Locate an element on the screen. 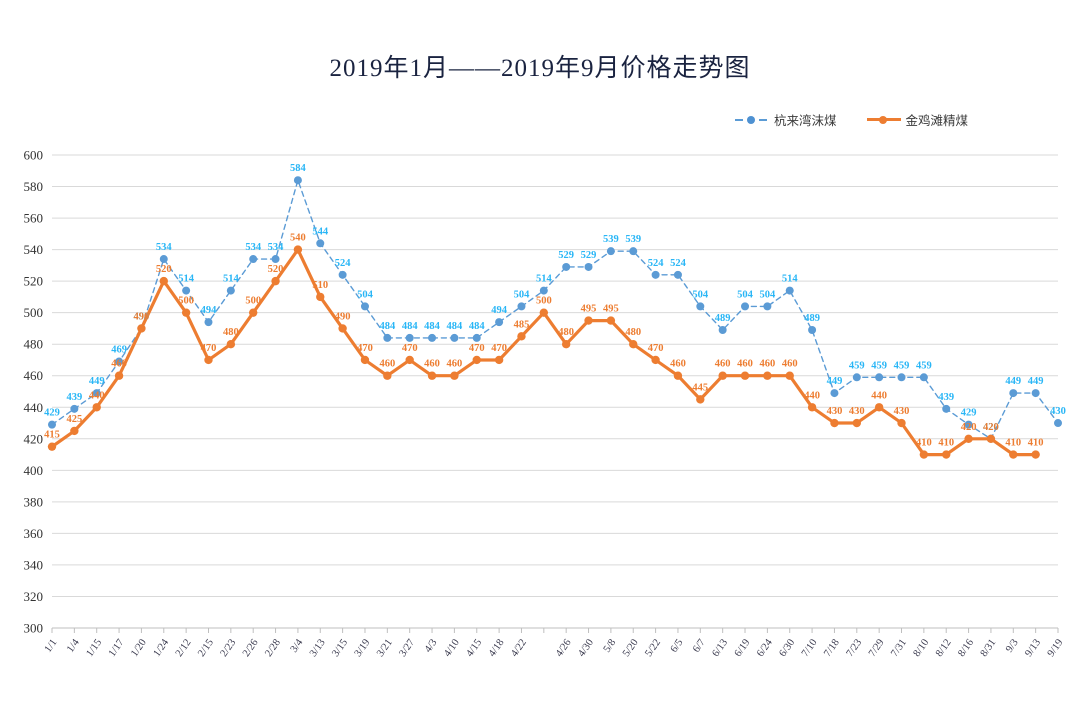  legend-item-jinjitan: 金鸡滩精煤 is located at coordinates (917, 119).